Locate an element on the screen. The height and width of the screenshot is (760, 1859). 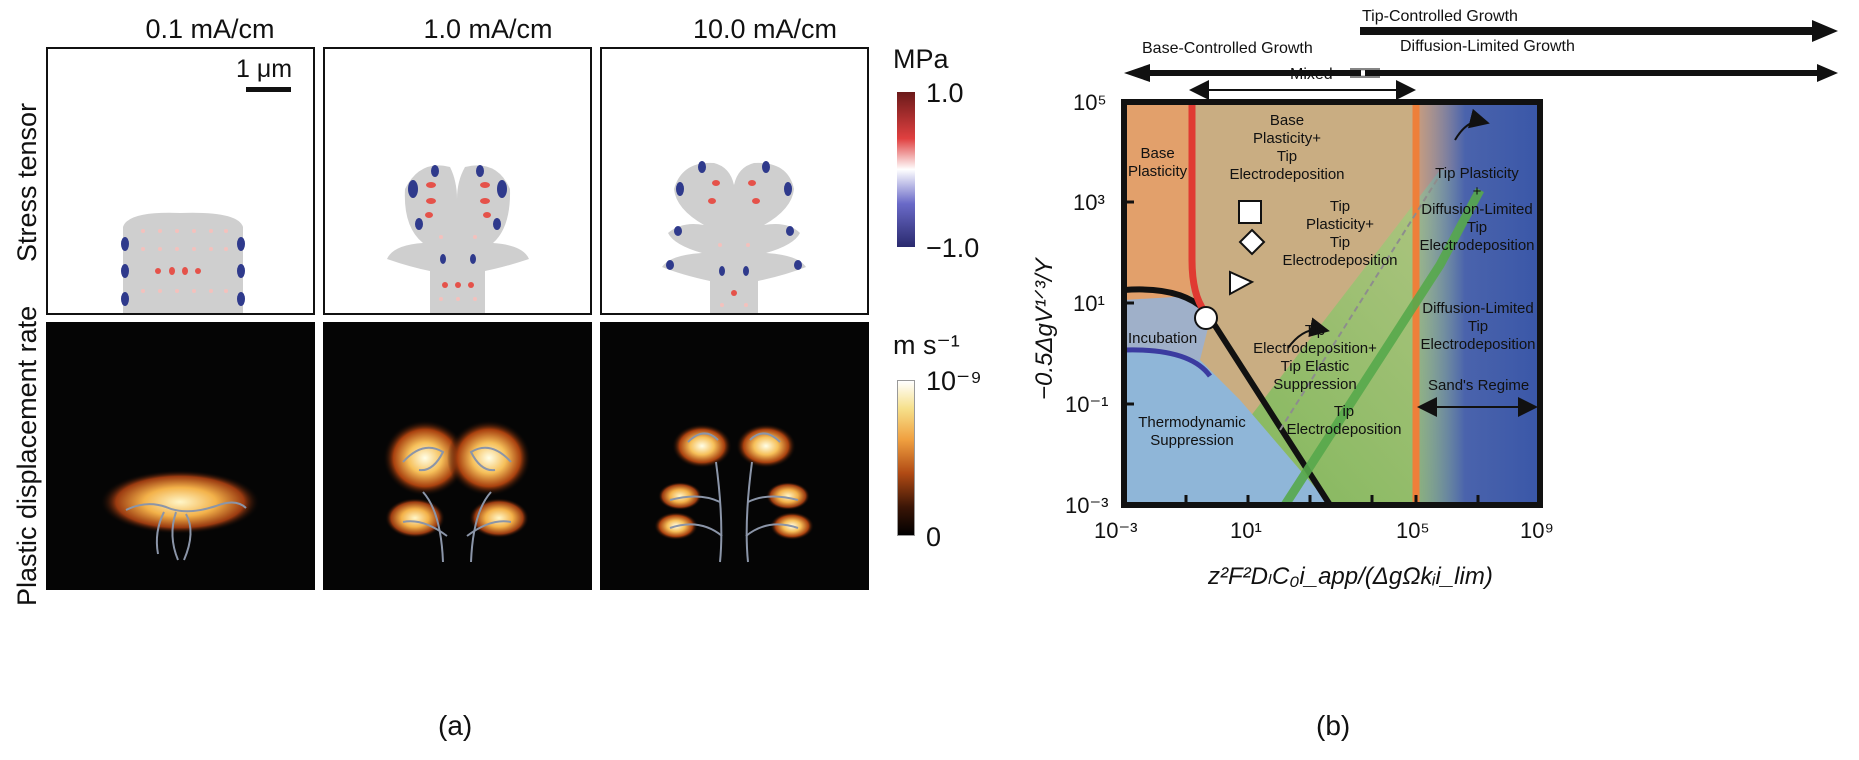
col-title-10.0: 10.0 mA/cm is located at coordinates (765, 29).